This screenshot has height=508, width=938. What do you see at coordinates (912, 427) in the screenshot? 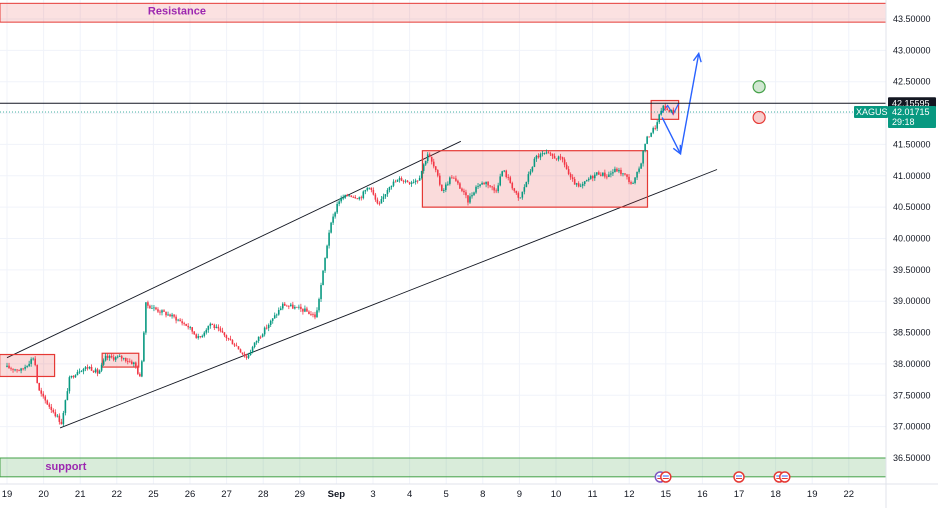
I see `y-tick-label: 37.00000` at bounding box center [912, 427].